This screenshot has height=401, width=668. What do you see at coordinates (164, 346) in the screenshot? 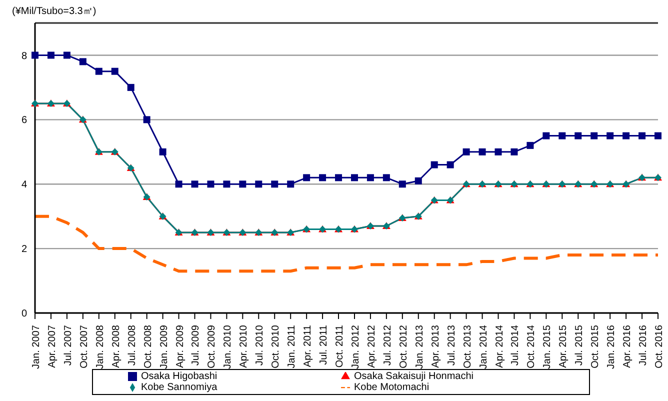
I see `x-tick-label: Jan. 2009` at bounding box center [164, 346].